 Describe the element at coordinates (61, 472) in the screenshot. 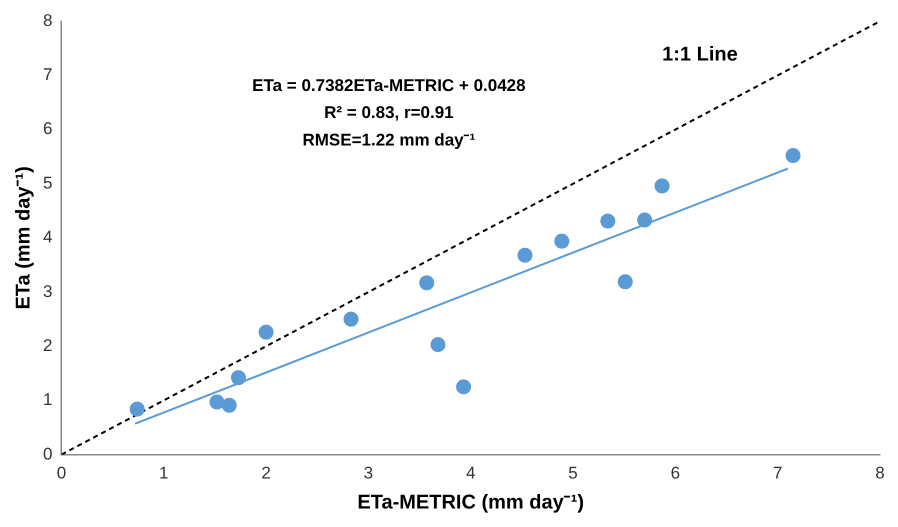

I see `x-tick-label: 0` at that location.